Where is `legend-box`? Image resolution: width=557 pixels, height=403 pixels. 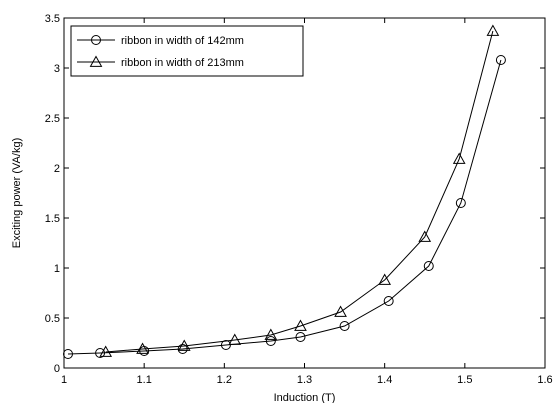 legend-box is located at coordinates (187, 51).